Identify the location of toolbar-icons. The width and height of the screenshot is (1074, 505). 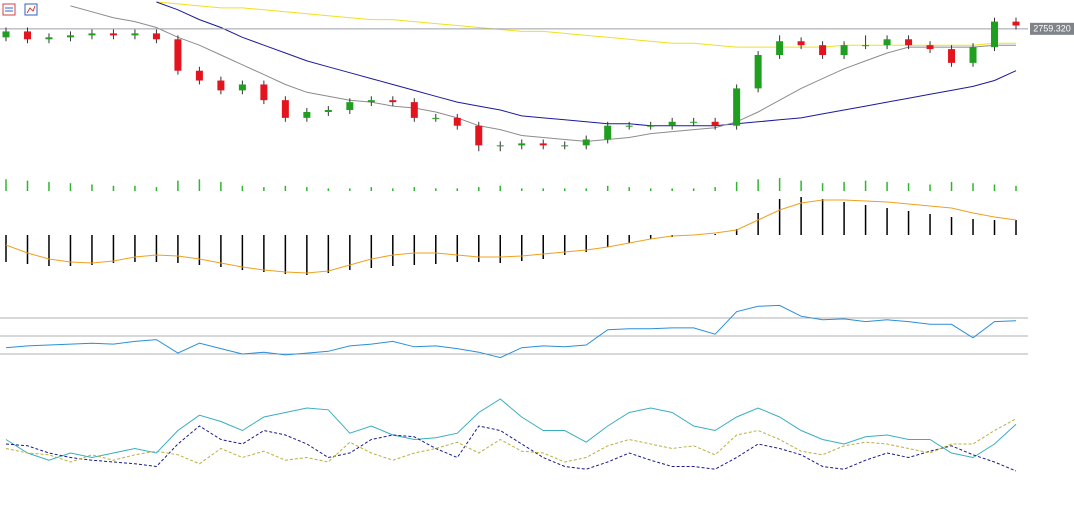
(20, 9).